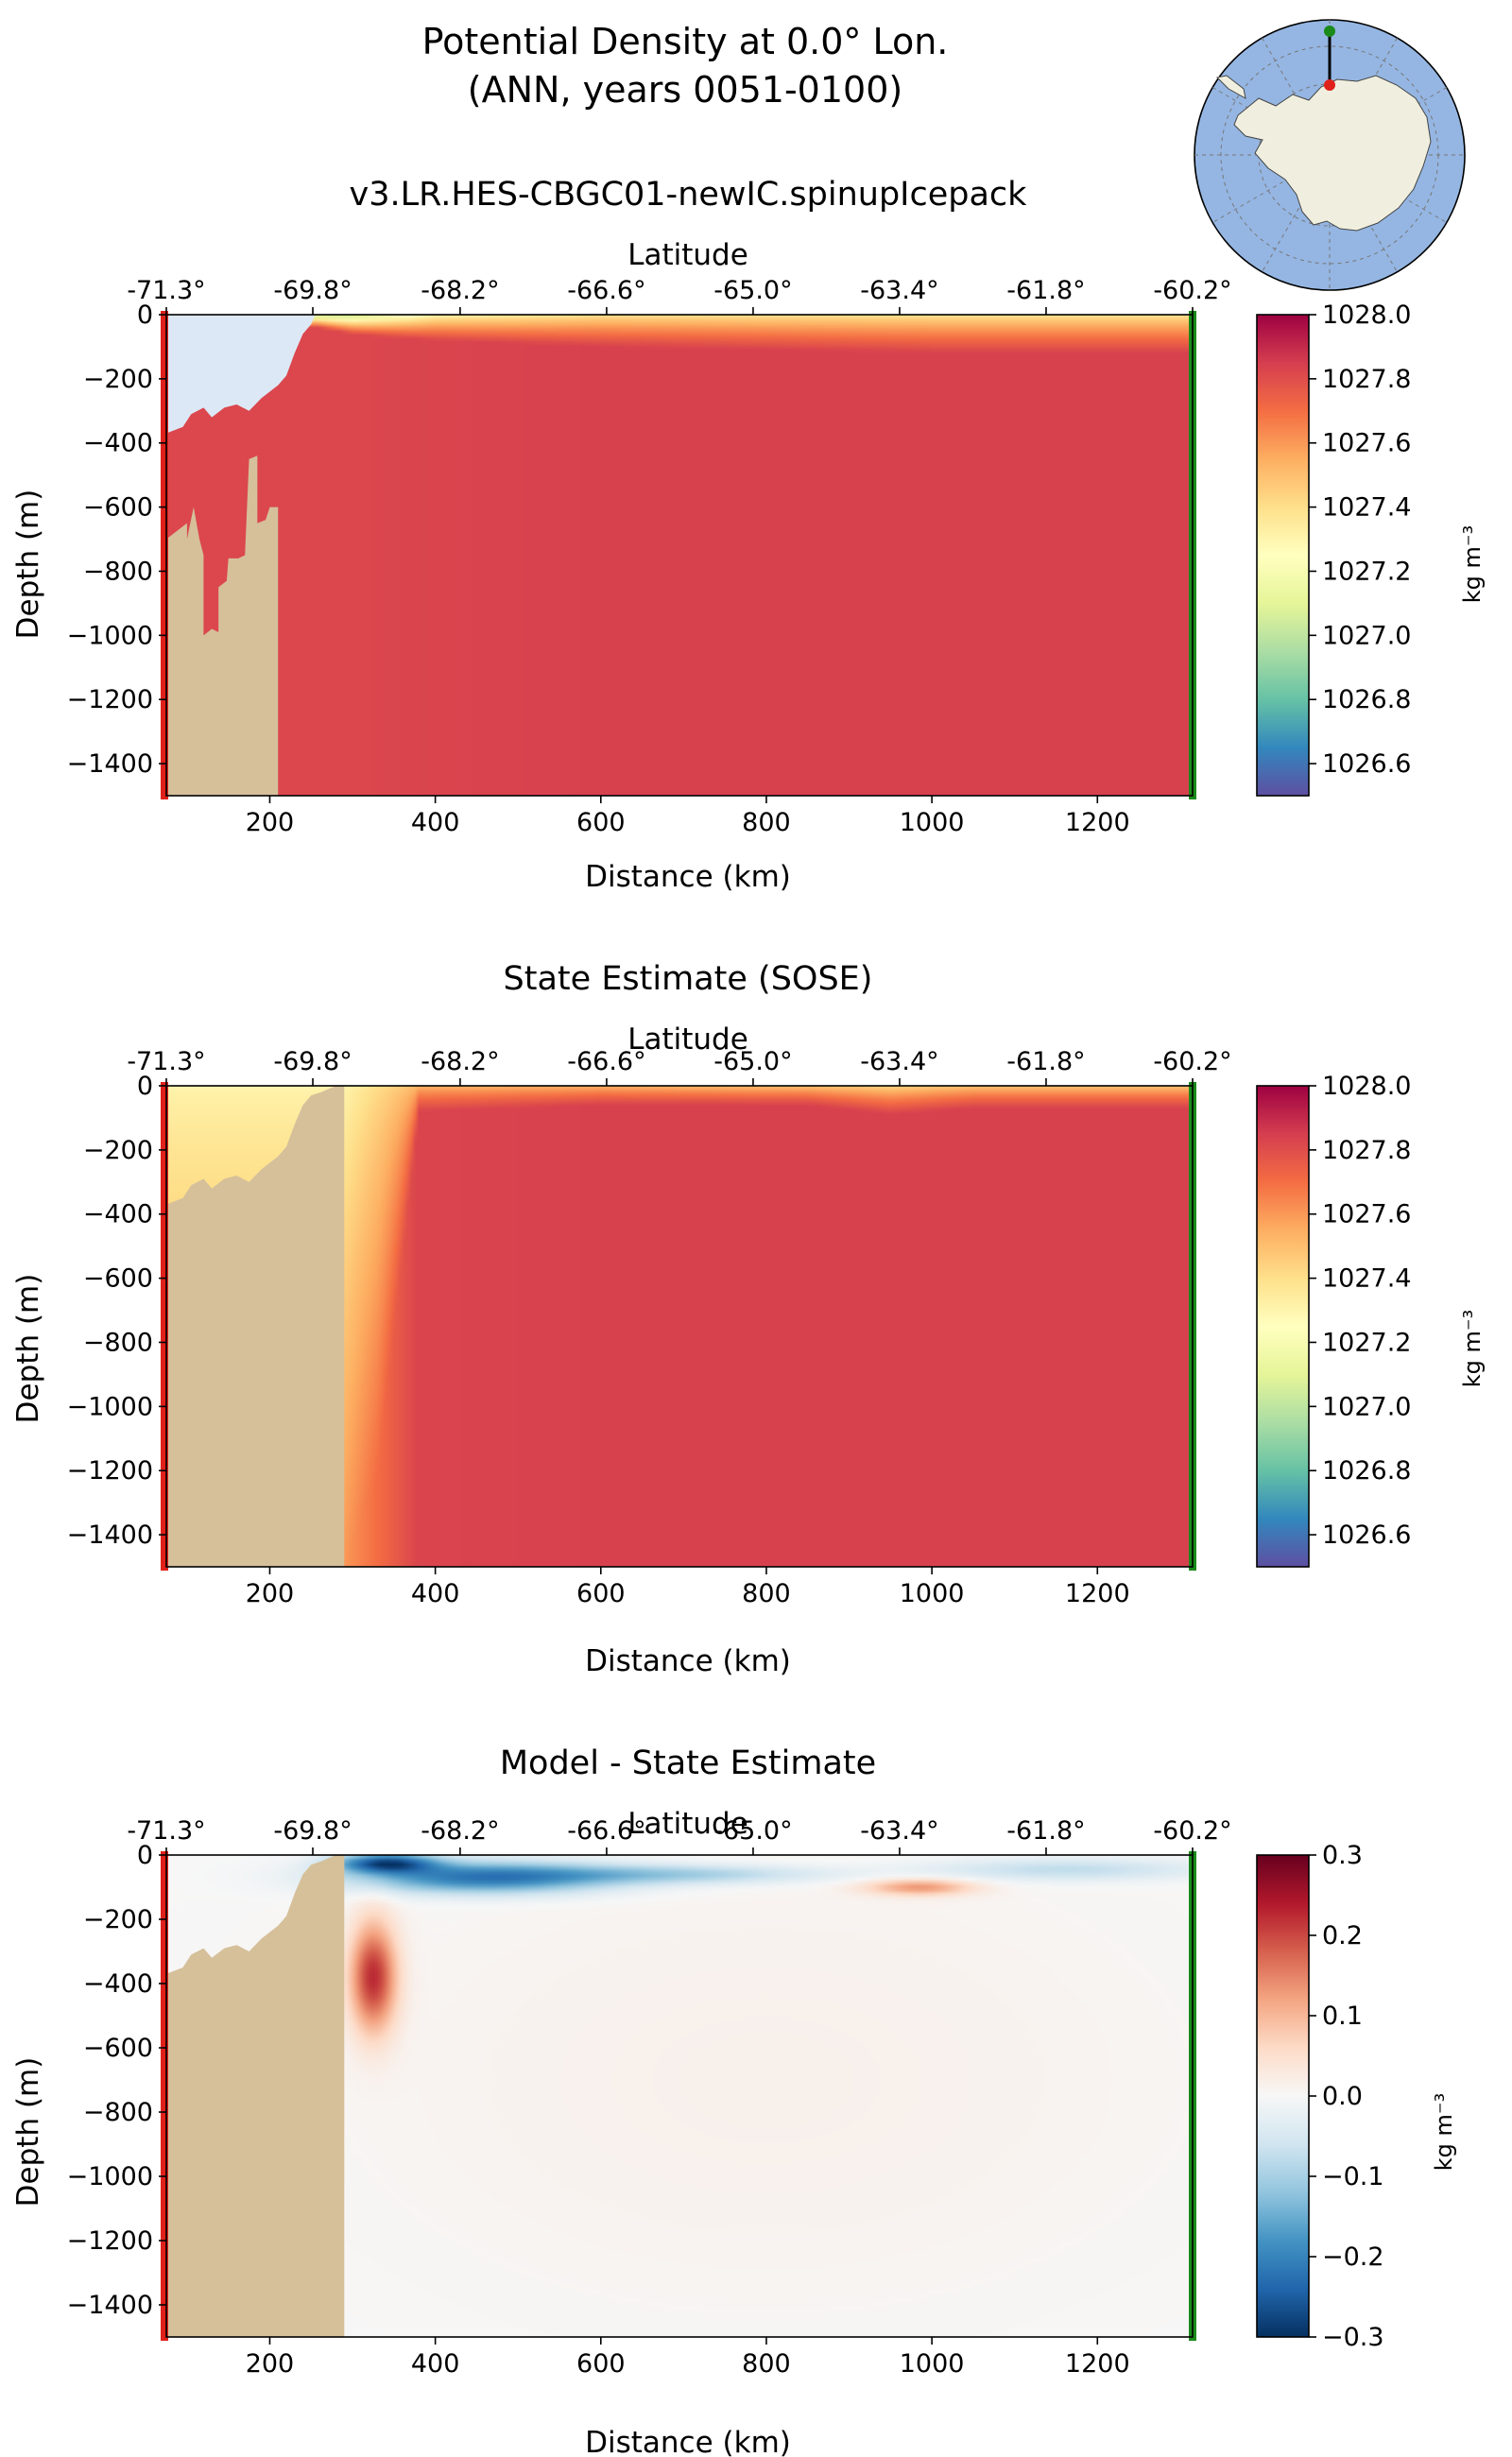  Describe the element at coordinates (1366, 443) in the screenshot. I see `colorbar-tick-label: 1027.6` at that location.